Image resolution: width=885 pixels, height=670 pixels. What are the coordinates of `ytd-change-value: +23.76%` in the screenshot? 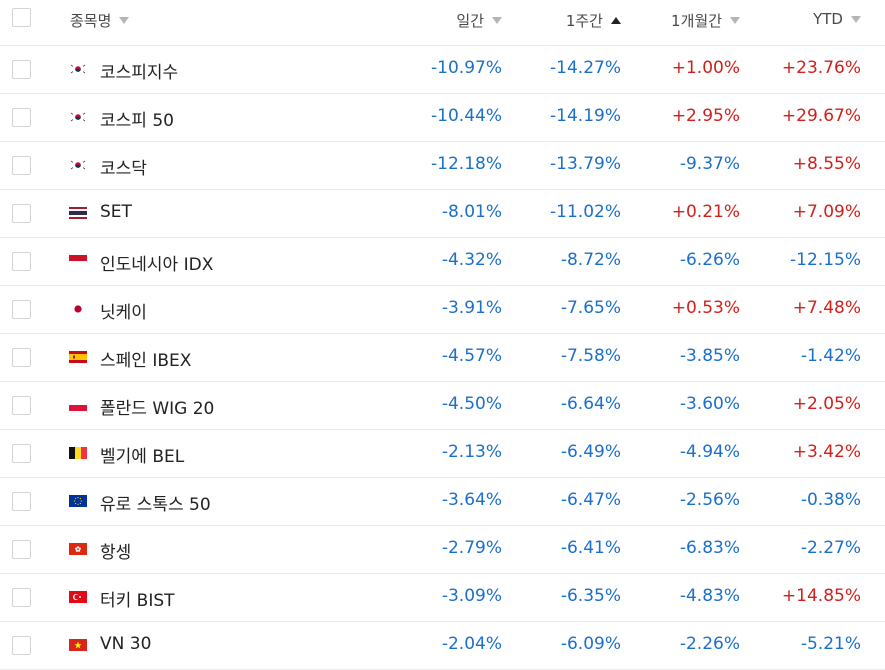 It's located at (821, 68).